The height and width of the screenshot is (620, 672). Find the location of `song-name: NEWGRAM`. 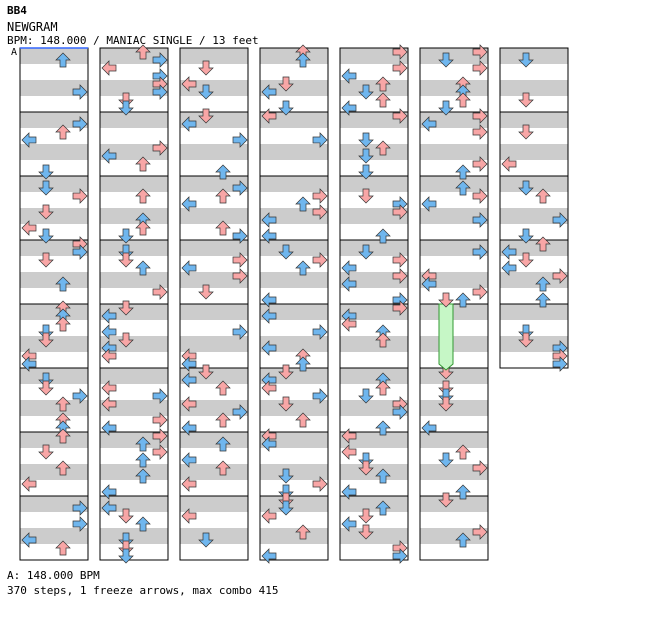

song-name: NEWGRAM is located at coordinates (32, 27).